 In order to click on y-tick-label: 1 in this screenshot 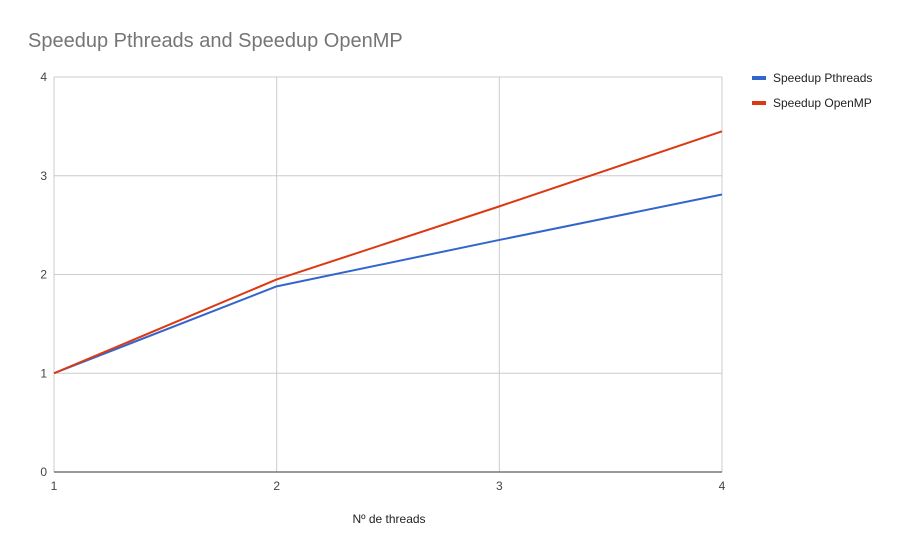, I will do `click(43, 373)`.